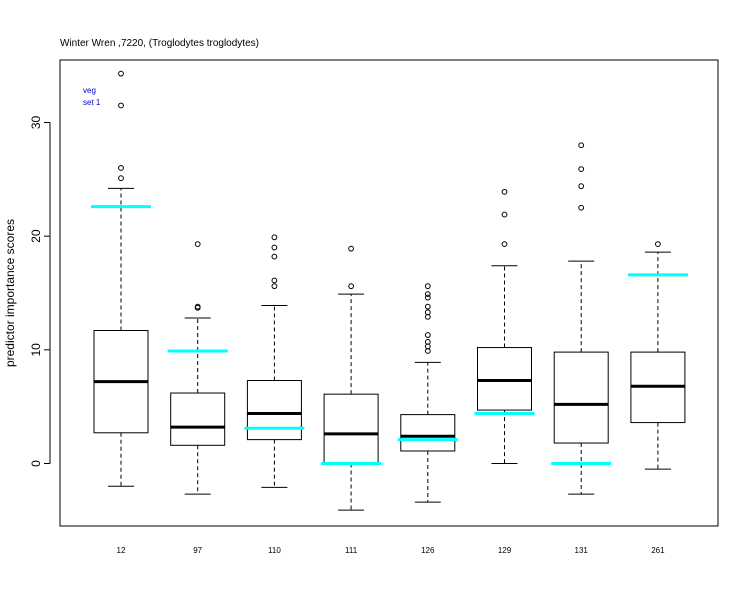 The image size is (750, 600). Describe the element at coordinates (36, 123) in the screenshot. I see `y-tick-label: 30` at that location.